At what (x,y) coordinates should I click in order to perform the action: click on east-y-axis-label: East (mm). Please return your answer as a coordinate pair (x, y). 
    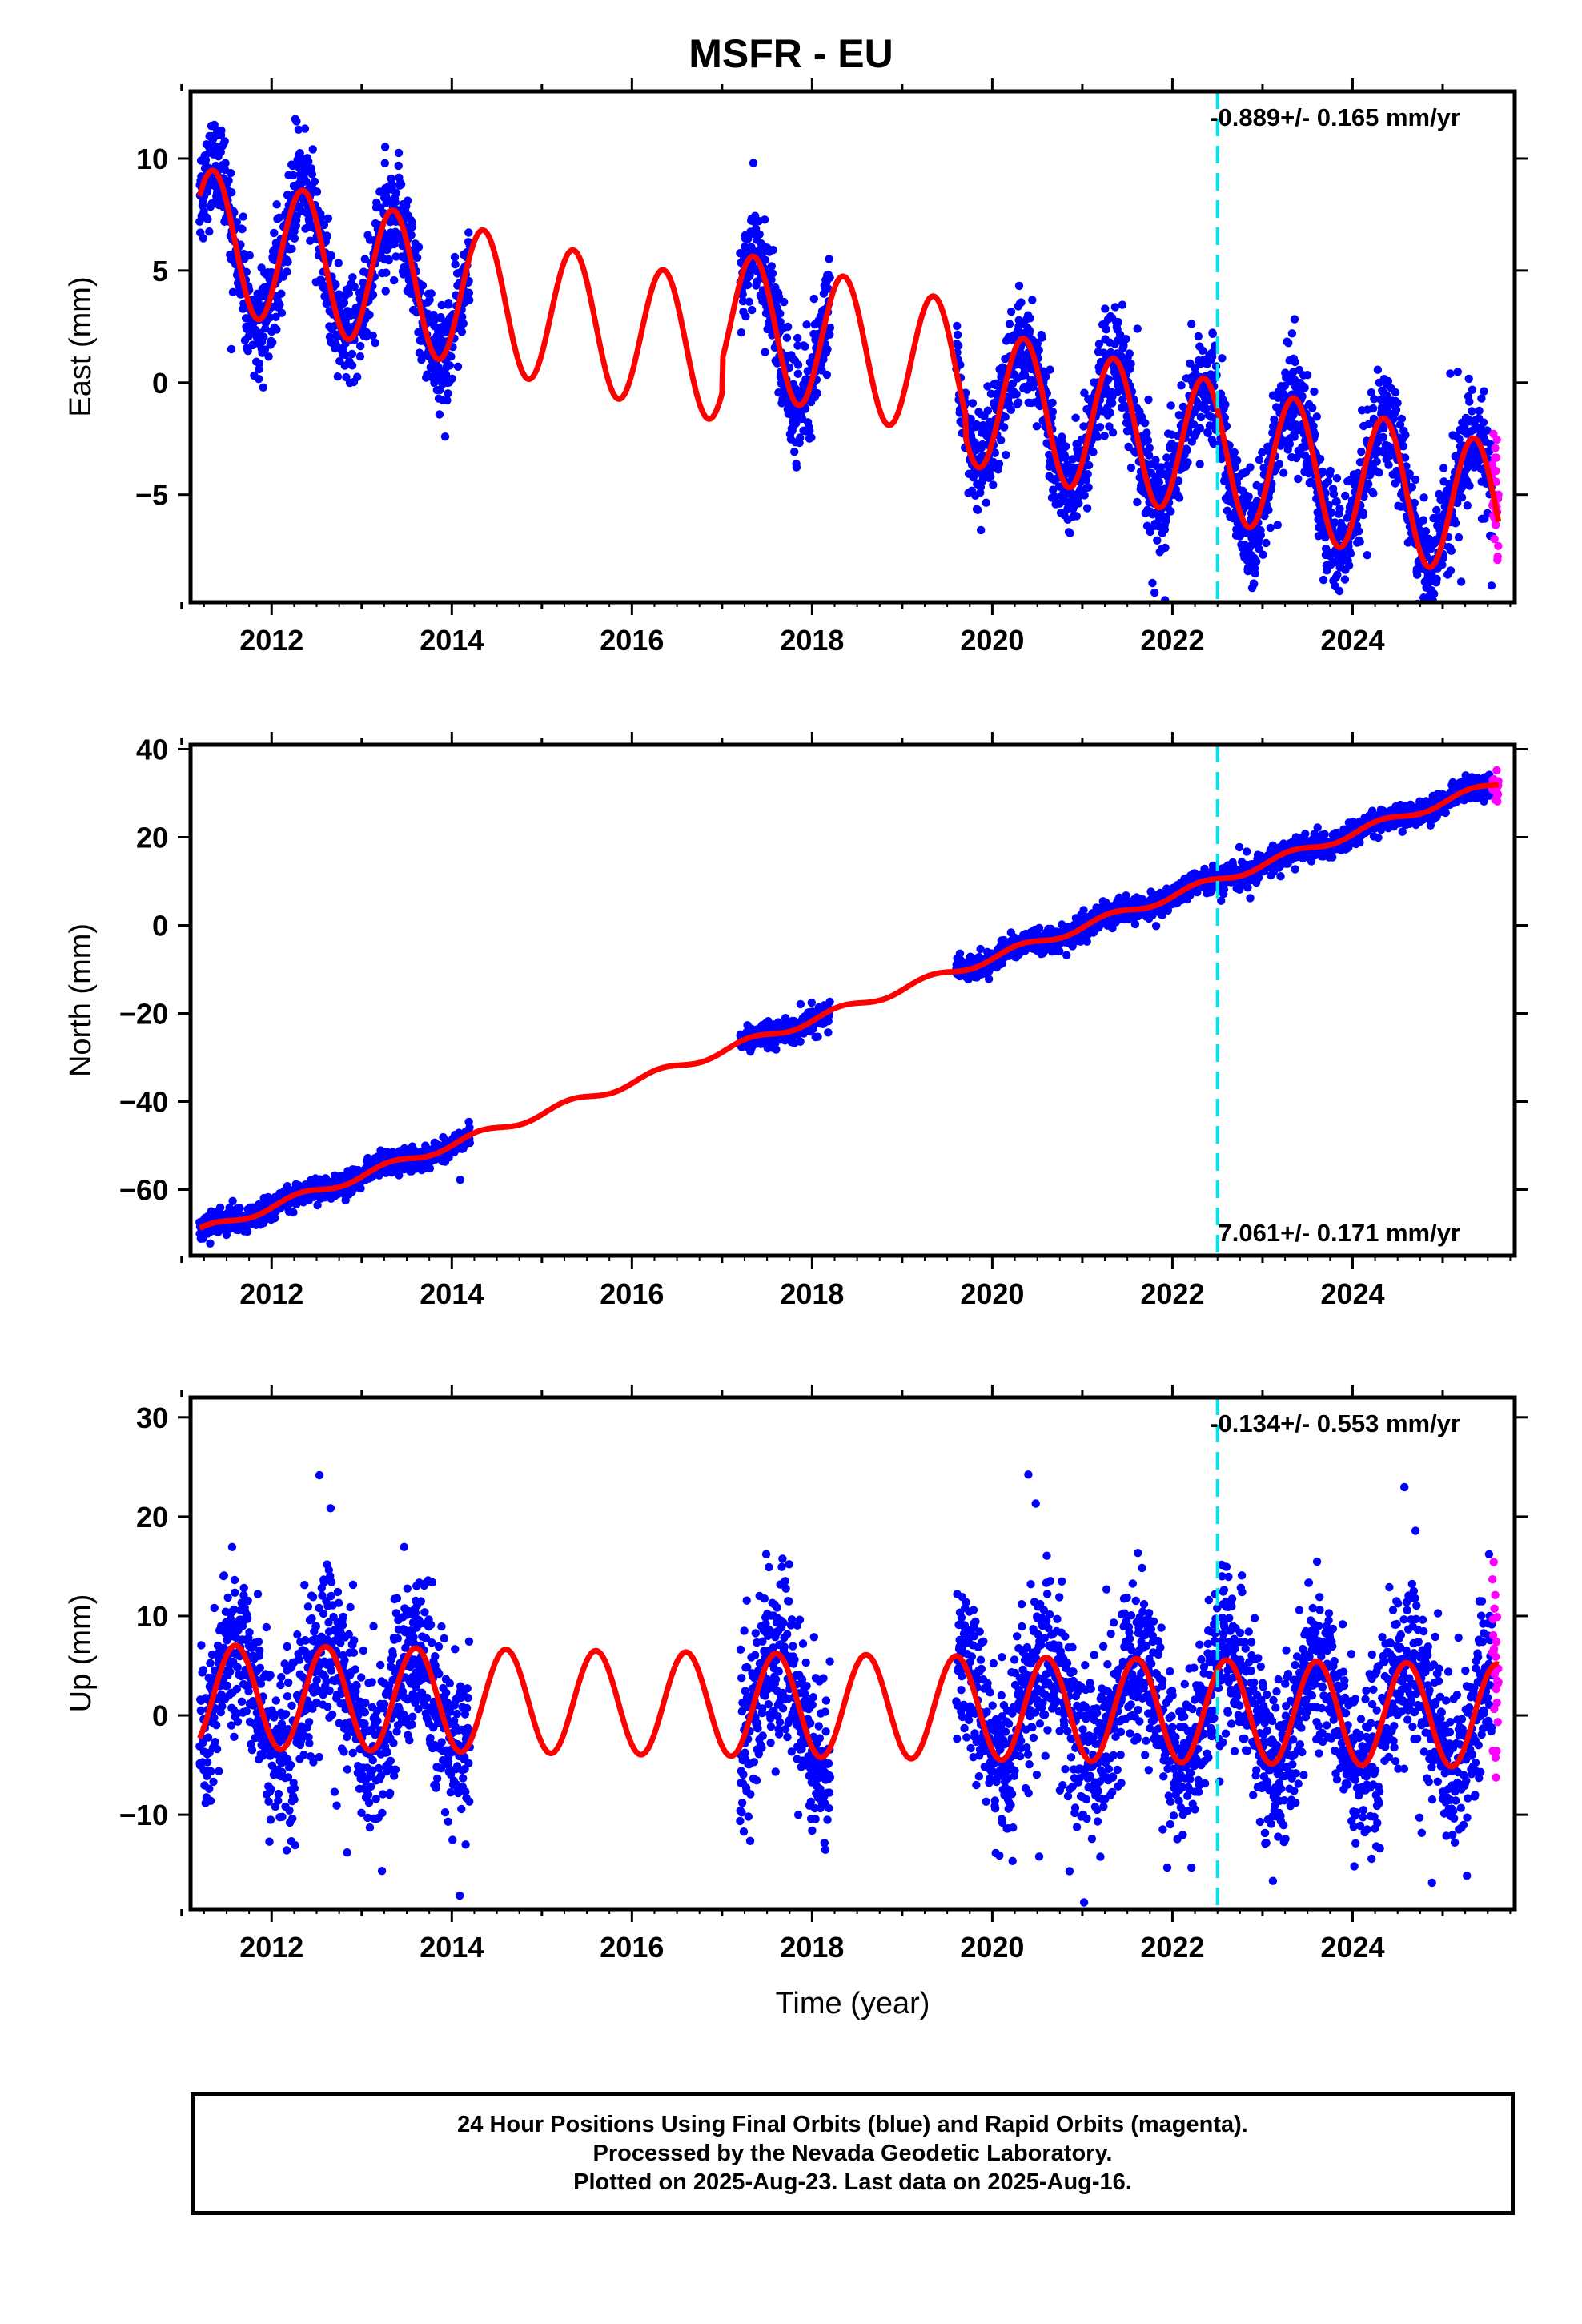
    Looking at the image, I should click on (81, 346).